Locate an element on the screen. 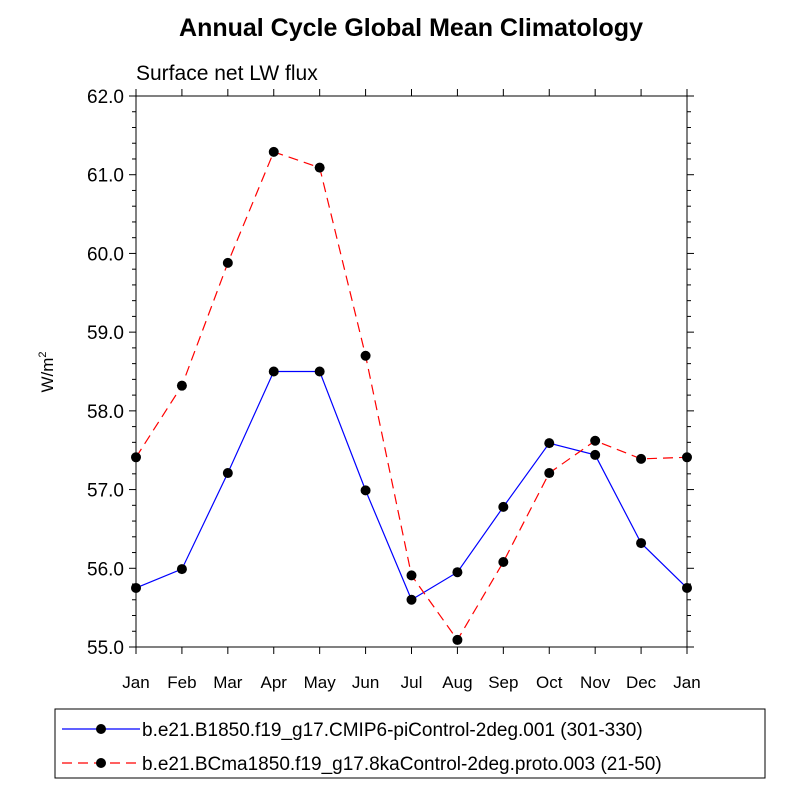  x-tick-label: Nov is located at coordinates (595, 682).